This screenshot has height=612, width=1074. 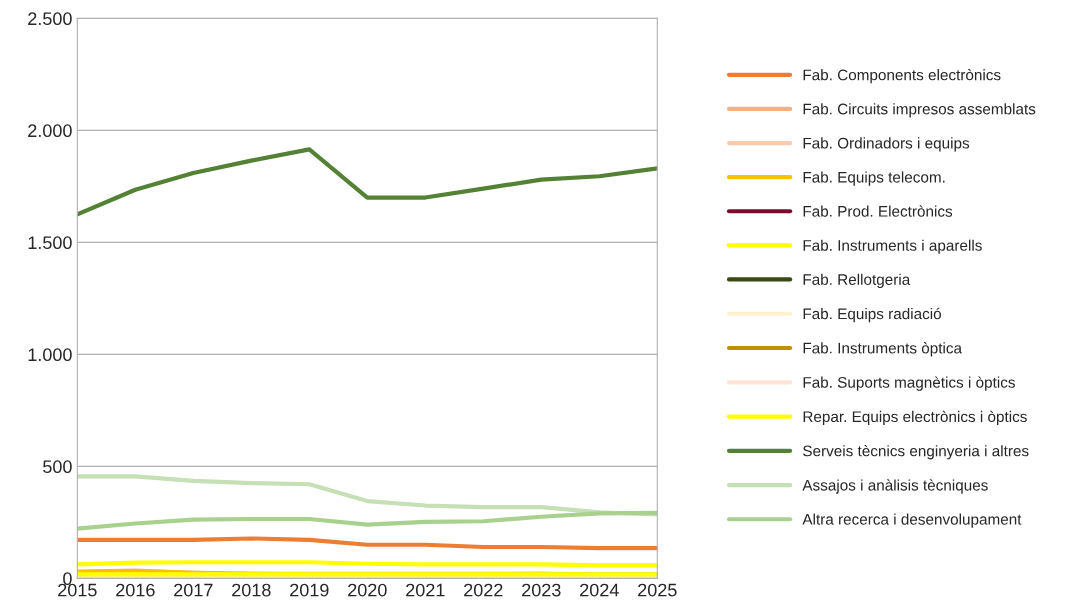 I want to click on legend-label: Fab. Prod. Electrònics, so click(x=878, y=211).